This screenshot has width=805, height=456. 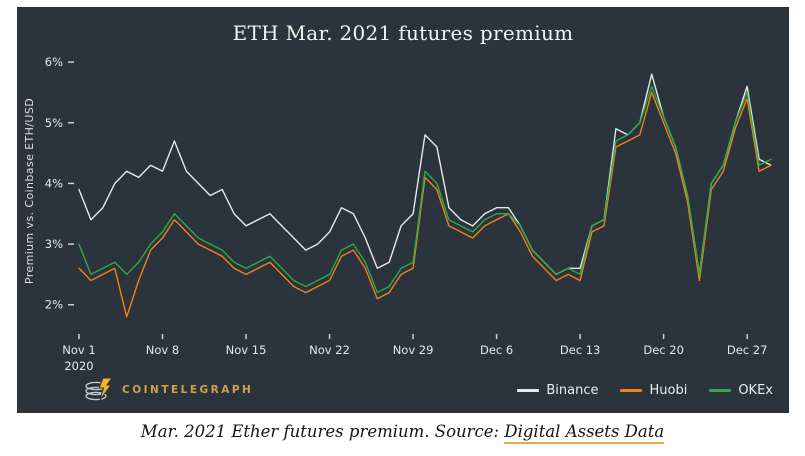 What do you see at coordinates (403, 33) in the screenshot?
I see `chart-title: ETH Mar. 2021 futures premium` at bounding box center [403, 33].